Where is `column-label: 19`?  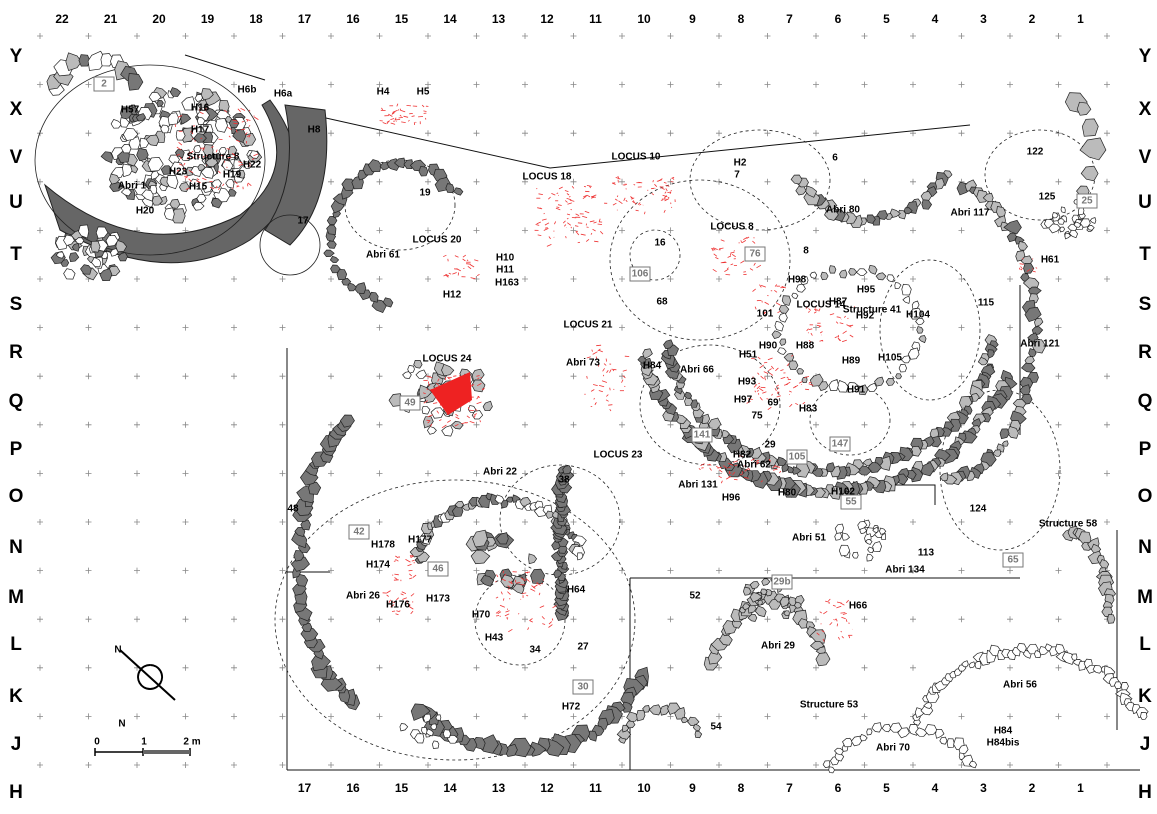 column-label: 19 is located at coordinates (208, 19).